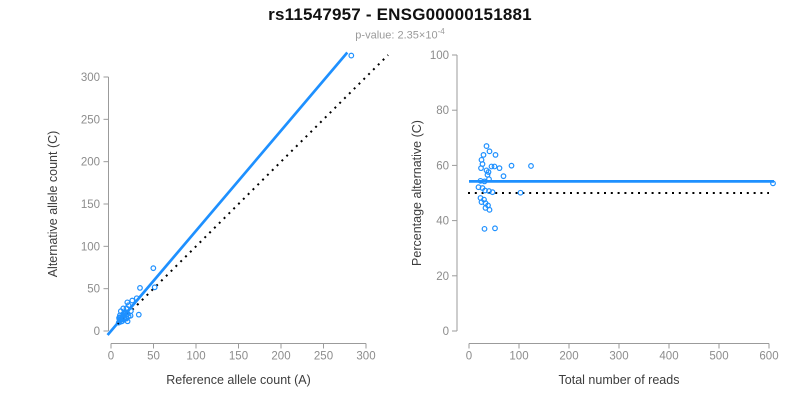 This screenshot has width=800, height=400. I want to click on x-axis-title: Reference allele count (A), so click(238, 380).